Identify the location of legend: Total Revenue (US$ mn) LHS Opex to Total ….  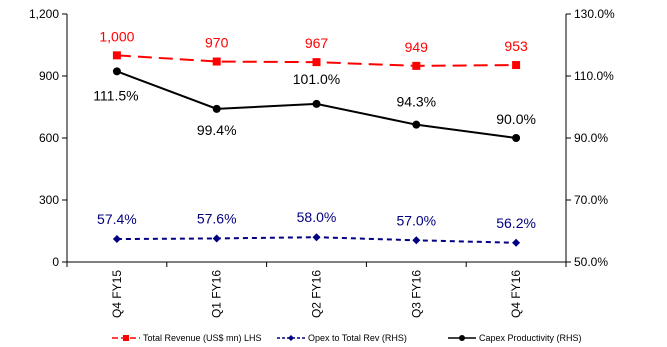
(347, 338).